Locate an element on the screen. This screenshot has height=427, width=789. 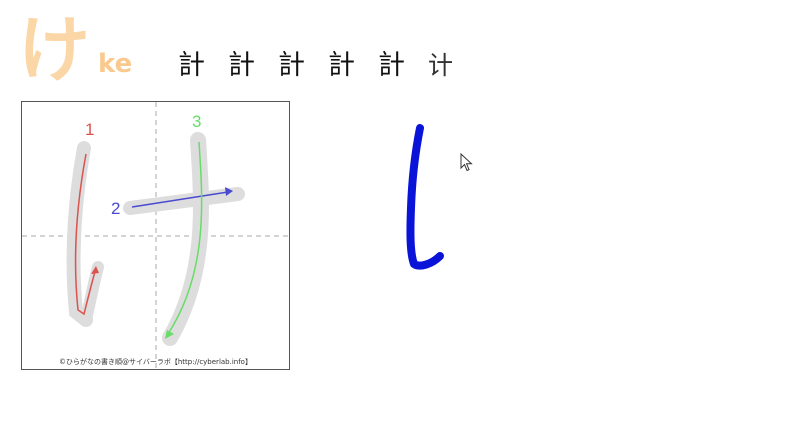
kanji-sample: 计 is located at coordinates (441, 65).